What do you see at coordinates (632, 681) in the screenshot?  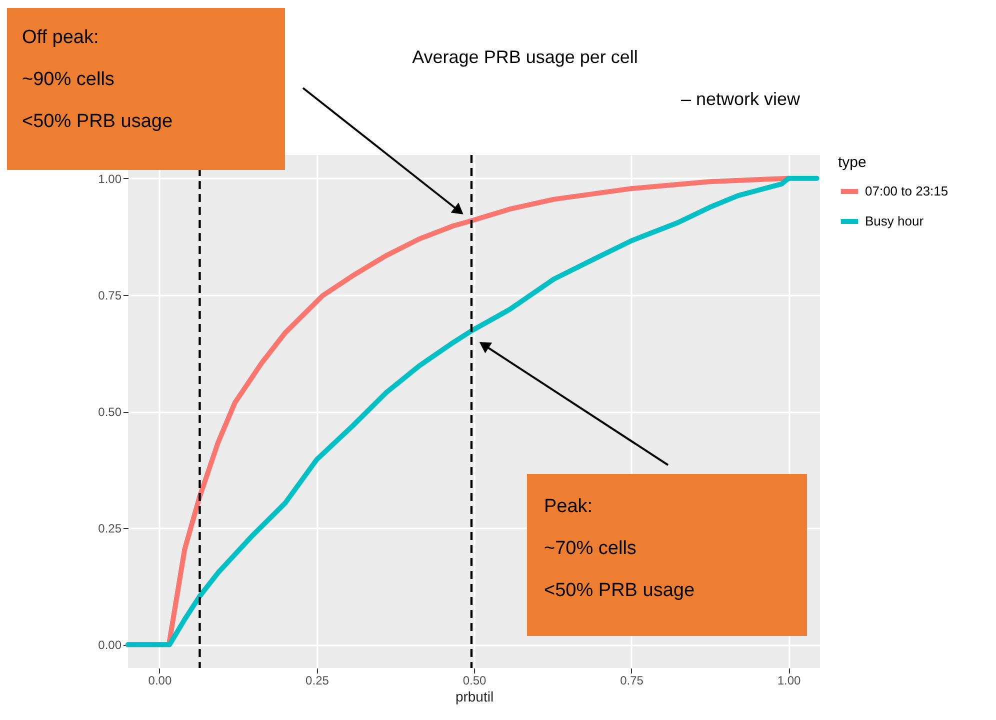 I see `x-tick-label: 0.75` at bounding box center [632, 681].